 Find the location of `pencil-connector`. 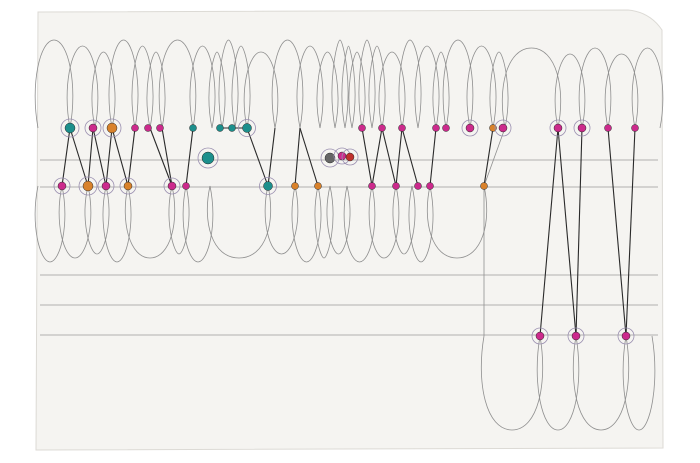

pencil-connector is located at coordinates (494, 157).